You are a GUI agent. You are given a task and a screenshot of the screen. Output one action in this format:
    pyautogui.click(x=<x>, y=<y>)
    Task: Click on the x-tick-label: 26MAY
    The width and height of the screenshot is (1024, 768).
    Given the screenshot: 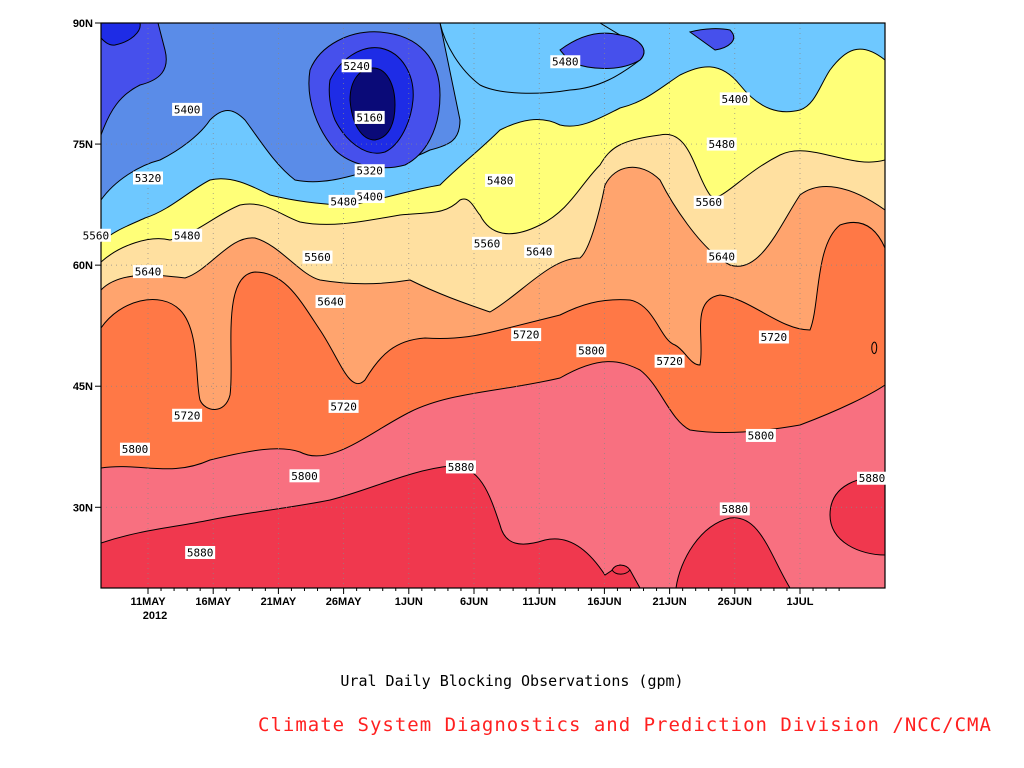 What is the action you would take?
    pyautogui.click(x=344, y=602)
    